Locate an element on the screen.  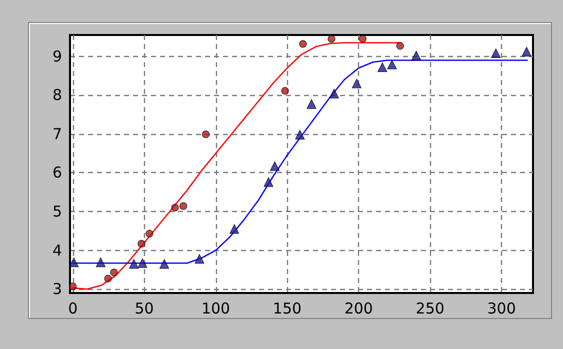
x-tick-label: 150 is located at coordinates (287, 309).